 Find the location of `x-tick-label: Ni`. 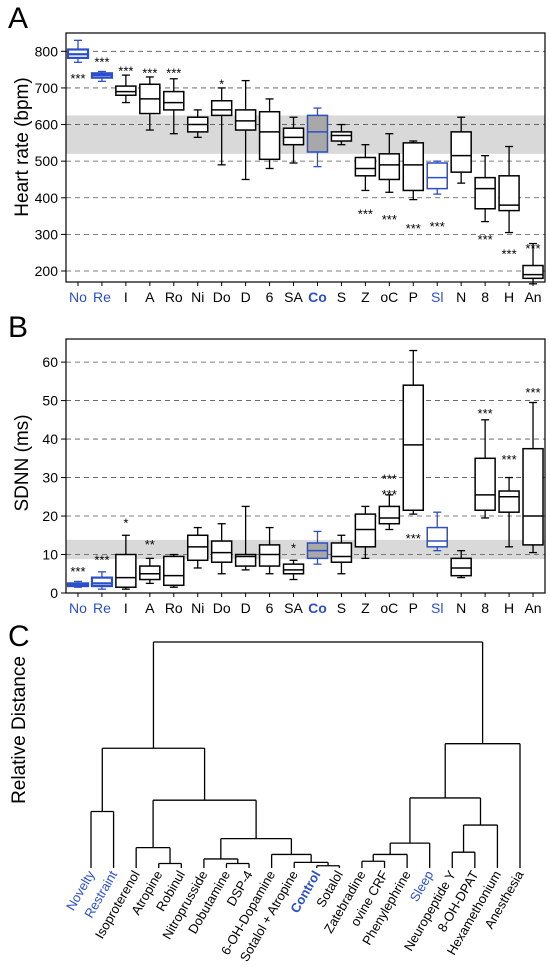

x-tick-label: Ni is located at coordinates (197, 297).